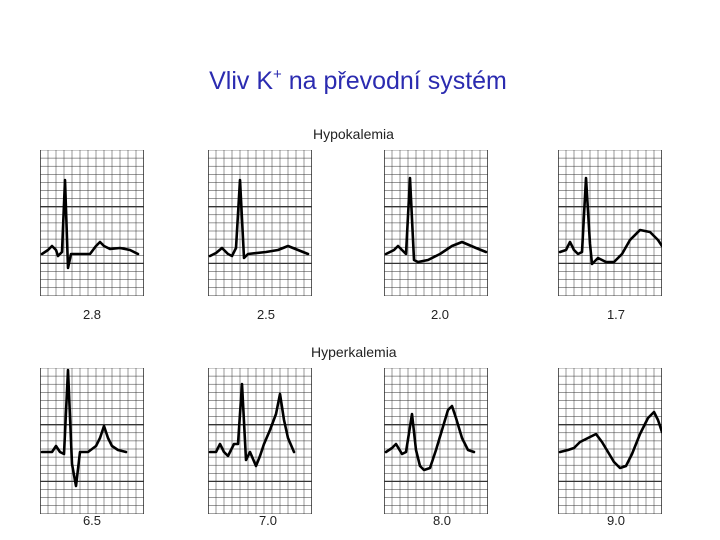 This screenshot has height=540, width=720. I want to click on k-value-label: 2.5, so click(266, 314).